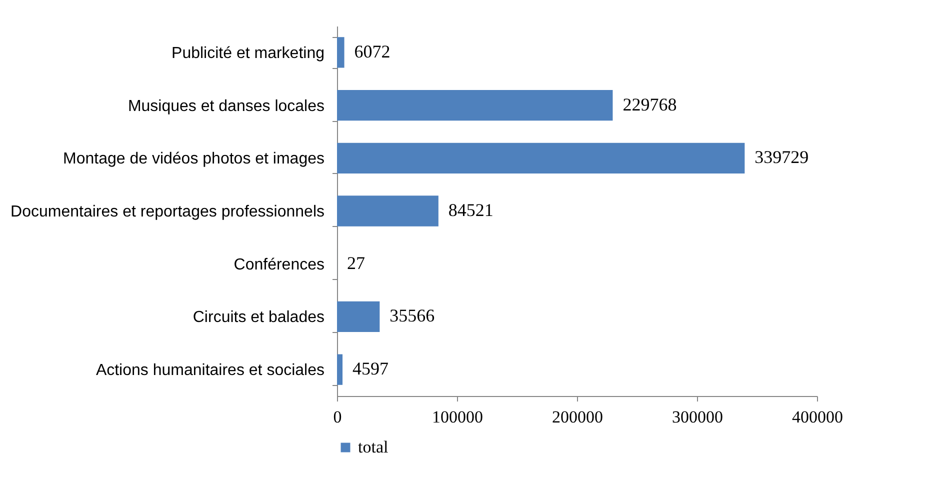 The image size is (948, 492). What do you see at coordinates (412, 316) in the screenshot?
I see `data-label: 35566` at bounding box center [412, 316].